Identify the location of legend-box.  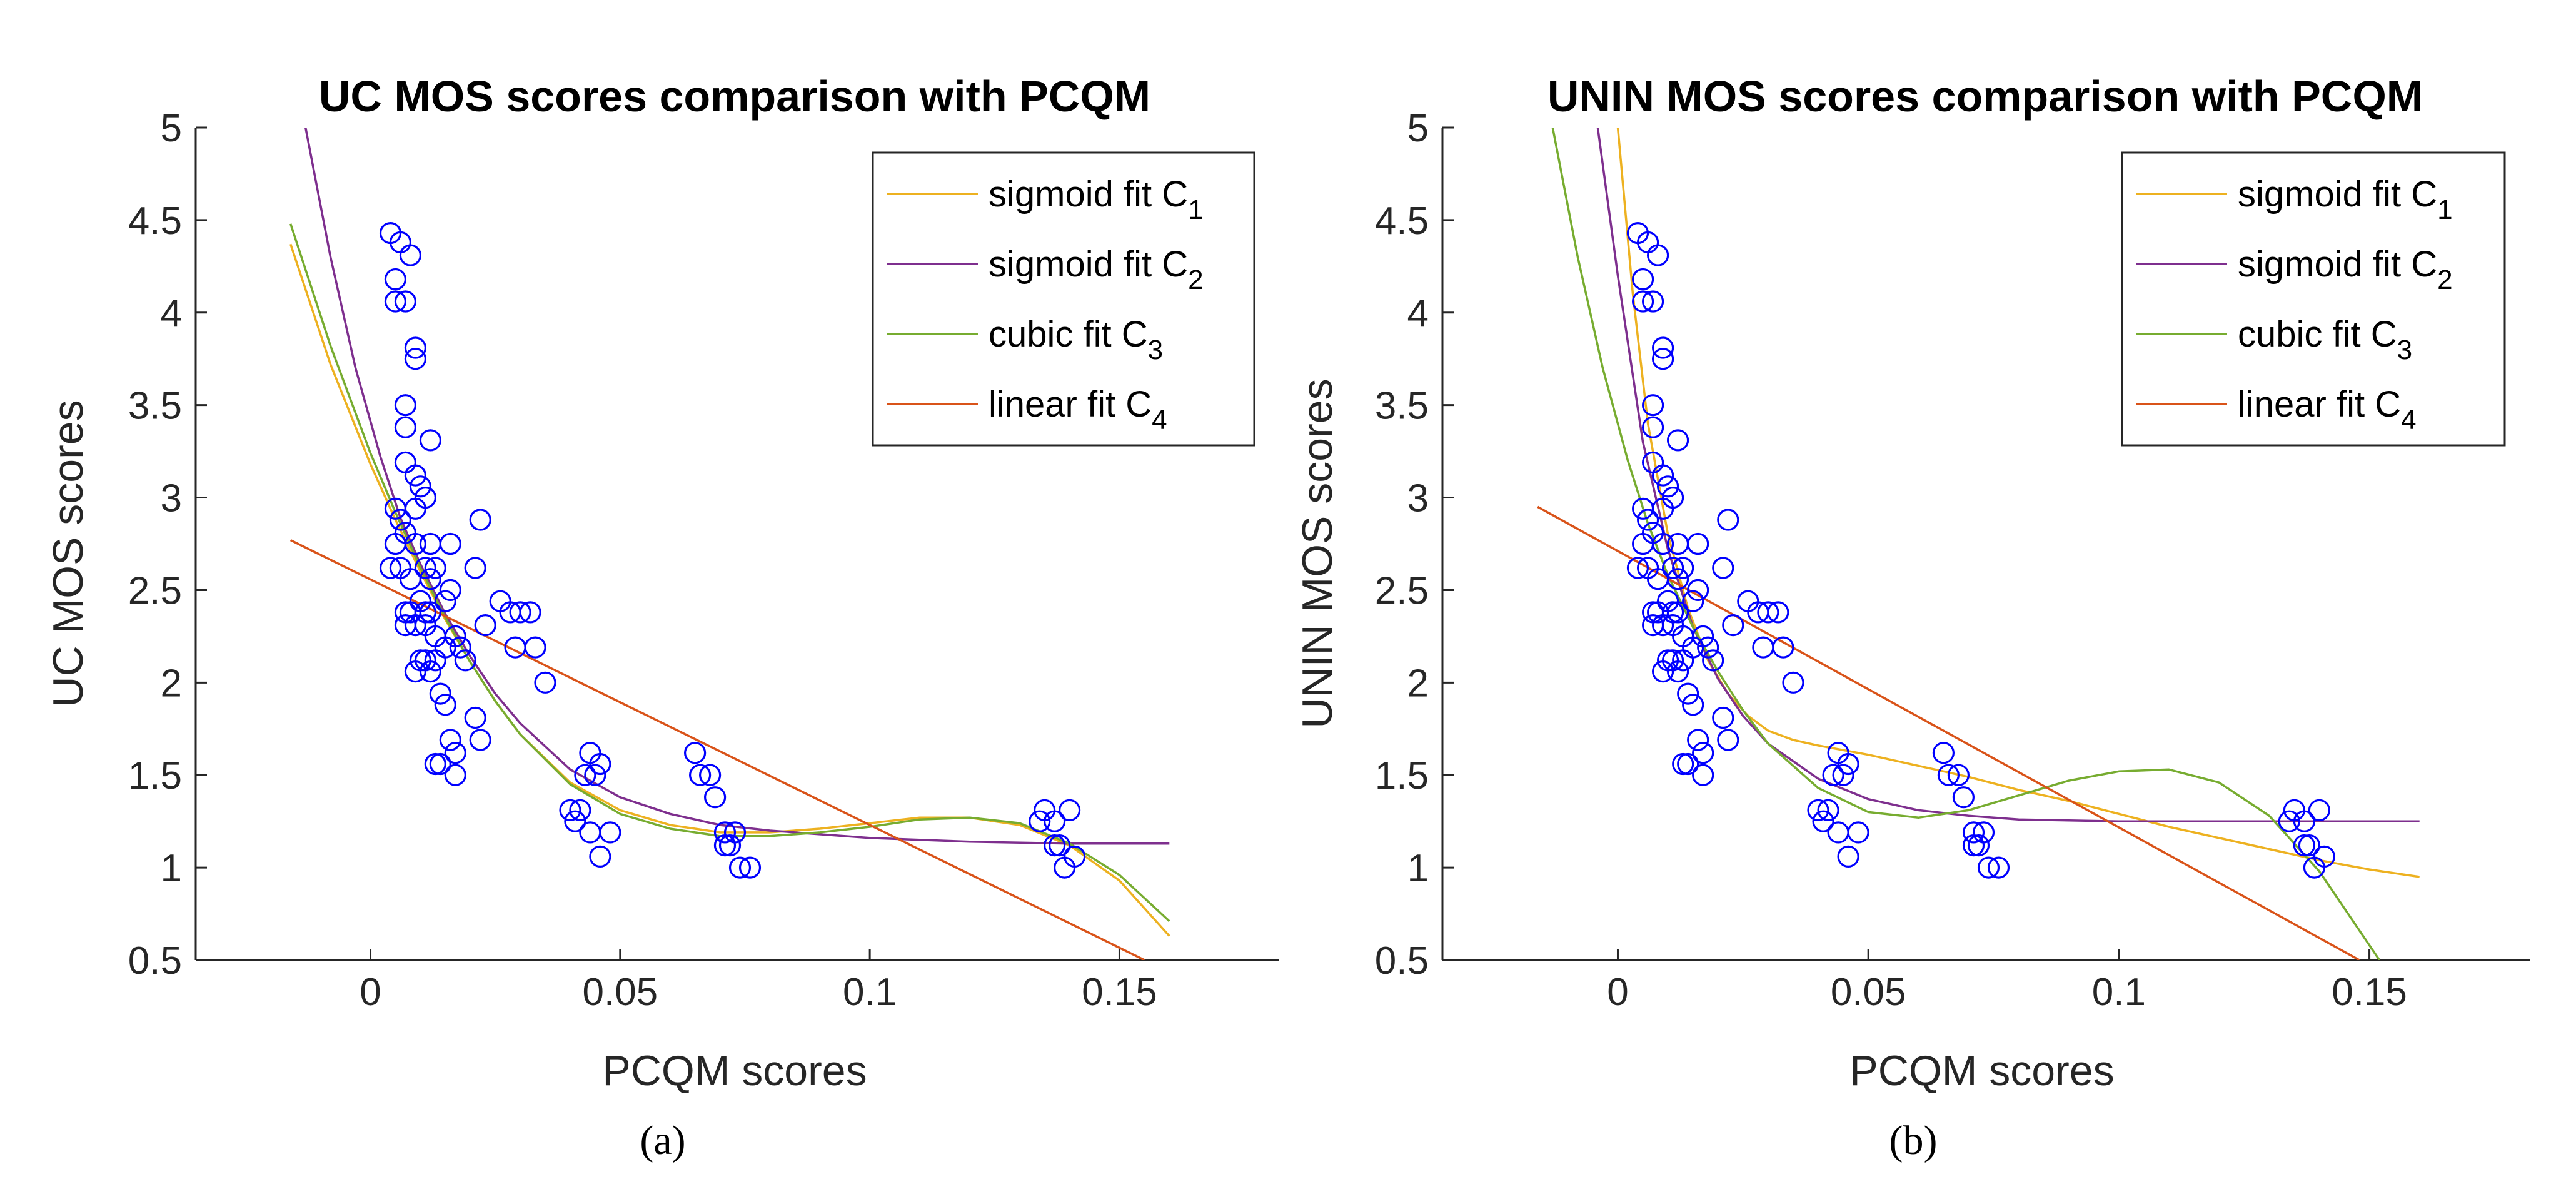
(1063, 299).